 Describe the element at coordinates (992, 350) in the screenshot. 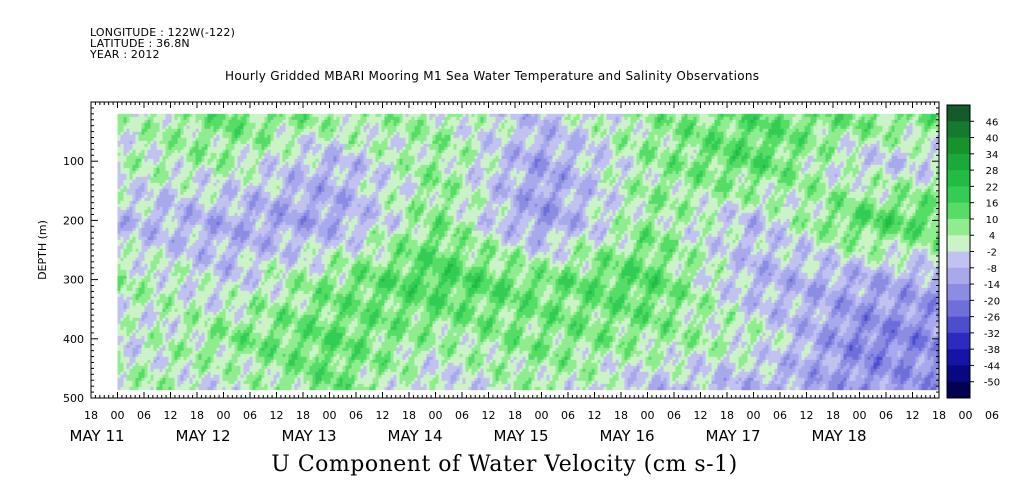

I see `colorbar-level-label: -38` at that location.